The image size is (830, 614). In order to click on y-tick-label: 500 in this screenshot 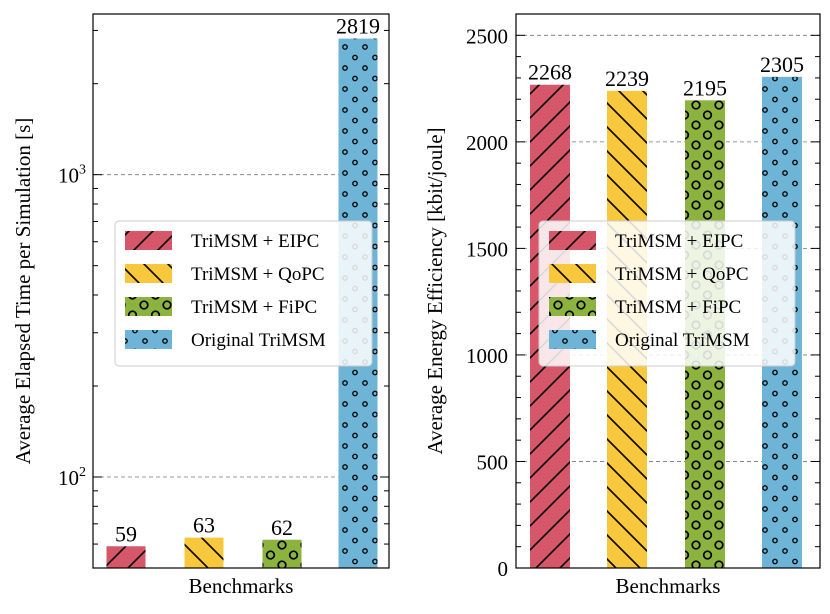, I will do `click(493, 462)`.